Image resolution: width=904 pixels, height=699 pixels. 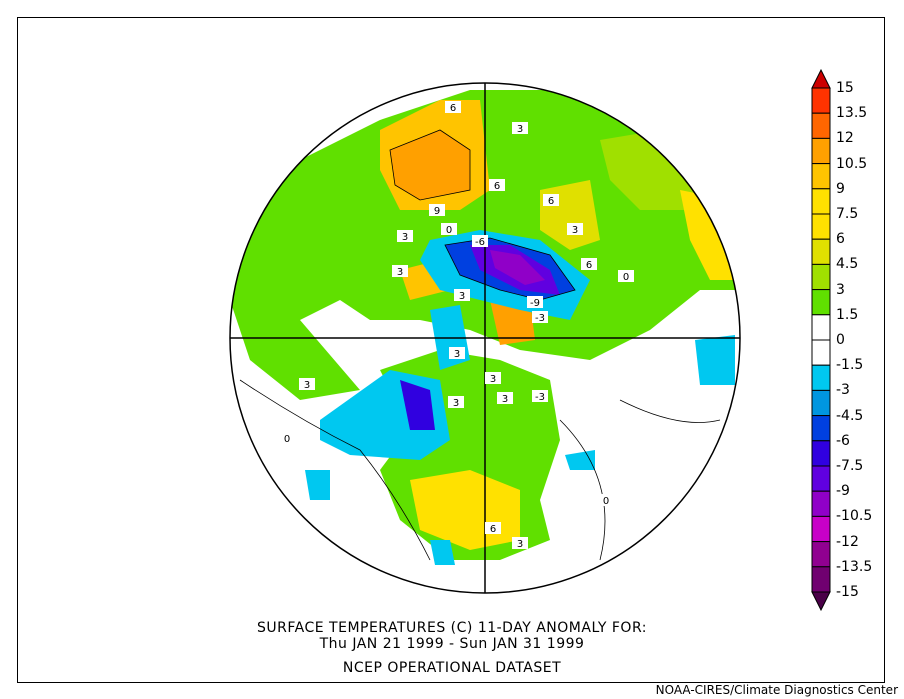 What do you see at coordinates (850, 365) in the screenshot?
I see `colorbar-label: -1.5` at bounding box center [850, 365].